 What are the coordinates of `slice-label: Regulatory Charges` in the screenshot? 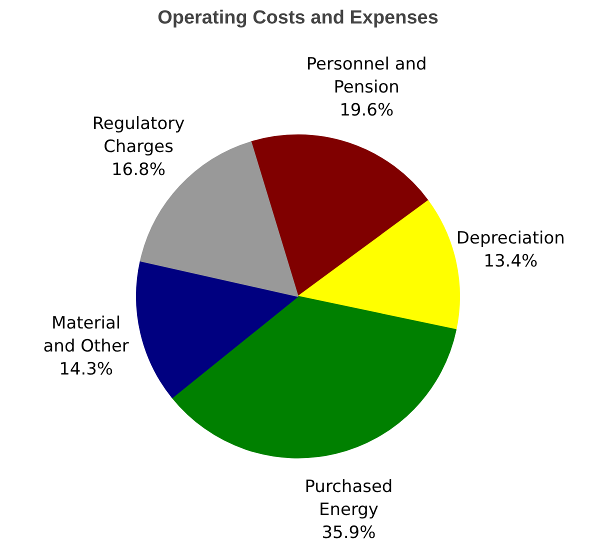 It's located at (138, 135).